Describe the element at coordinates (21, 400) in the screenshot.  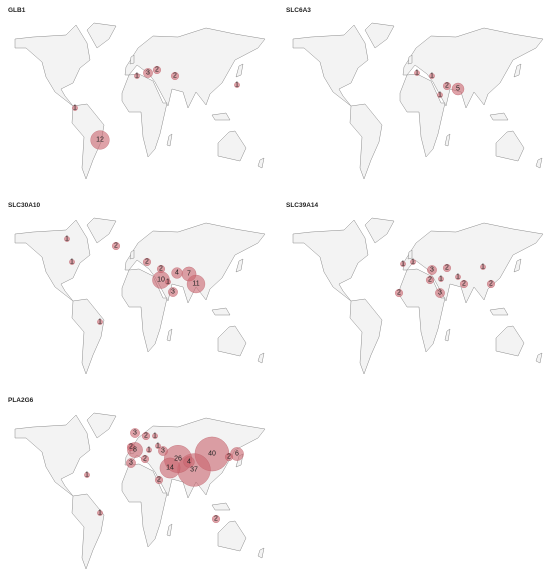
I see `panel-title: PLA2G6` at that location.